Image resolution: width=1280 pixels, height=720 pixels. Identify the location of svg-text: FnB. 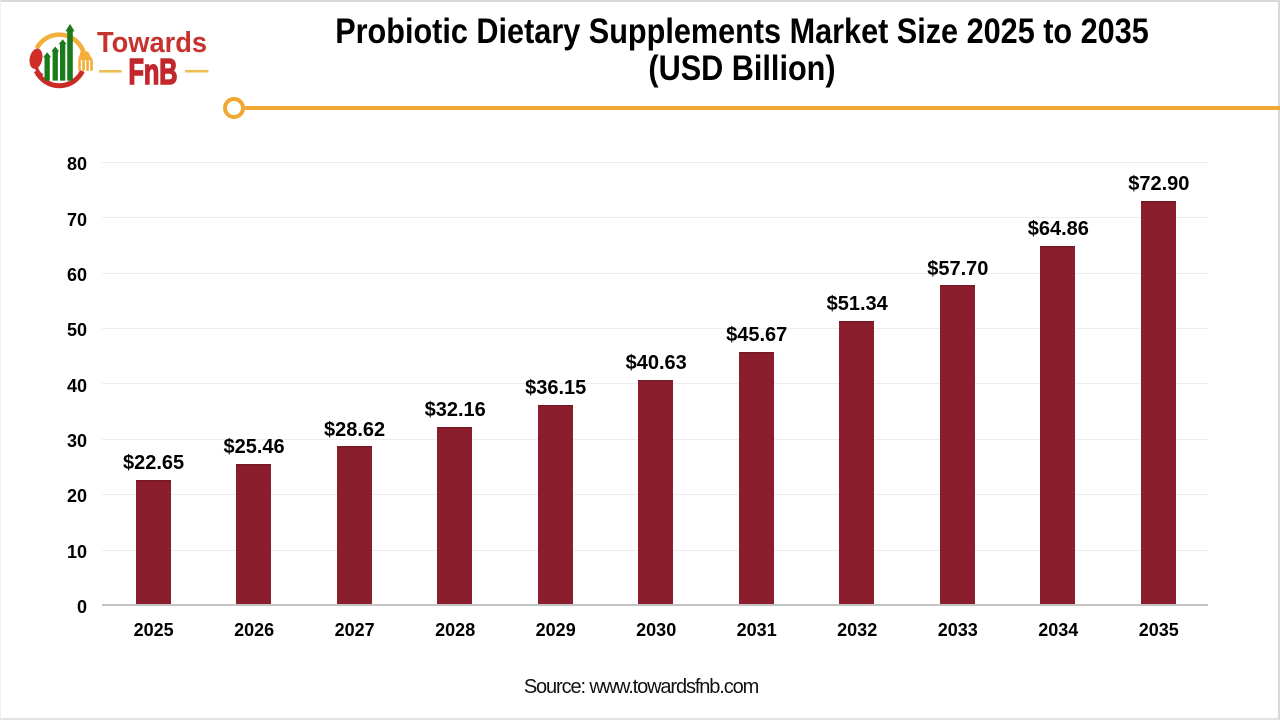
(153, 71).